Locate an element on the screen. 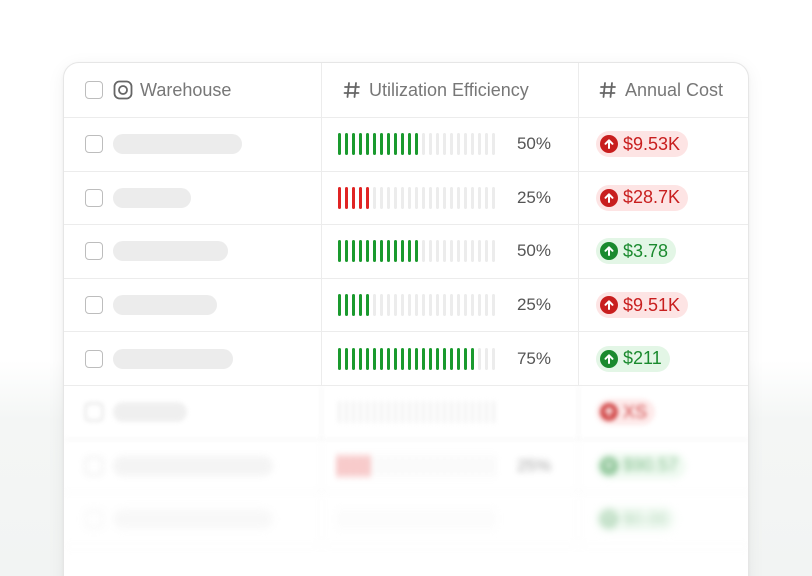  table-row: XS is located at coordinates (406, 413).